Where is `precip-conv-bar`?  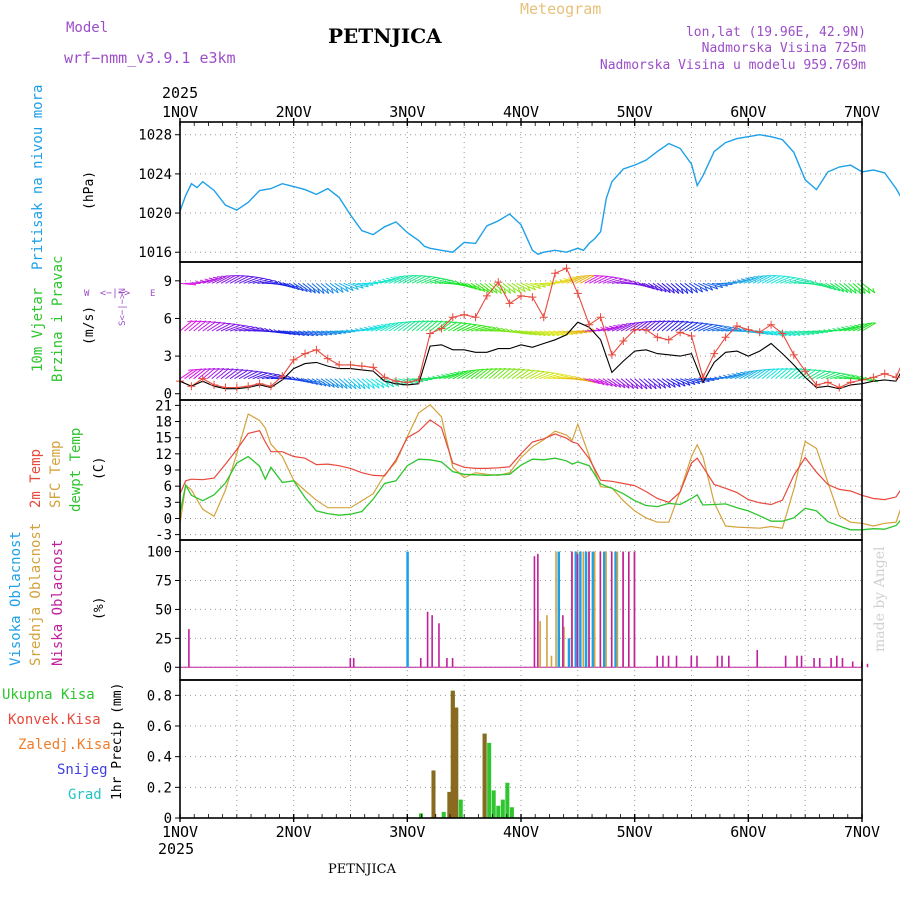 precip-conv-bar is located at coordinates (433, 794).